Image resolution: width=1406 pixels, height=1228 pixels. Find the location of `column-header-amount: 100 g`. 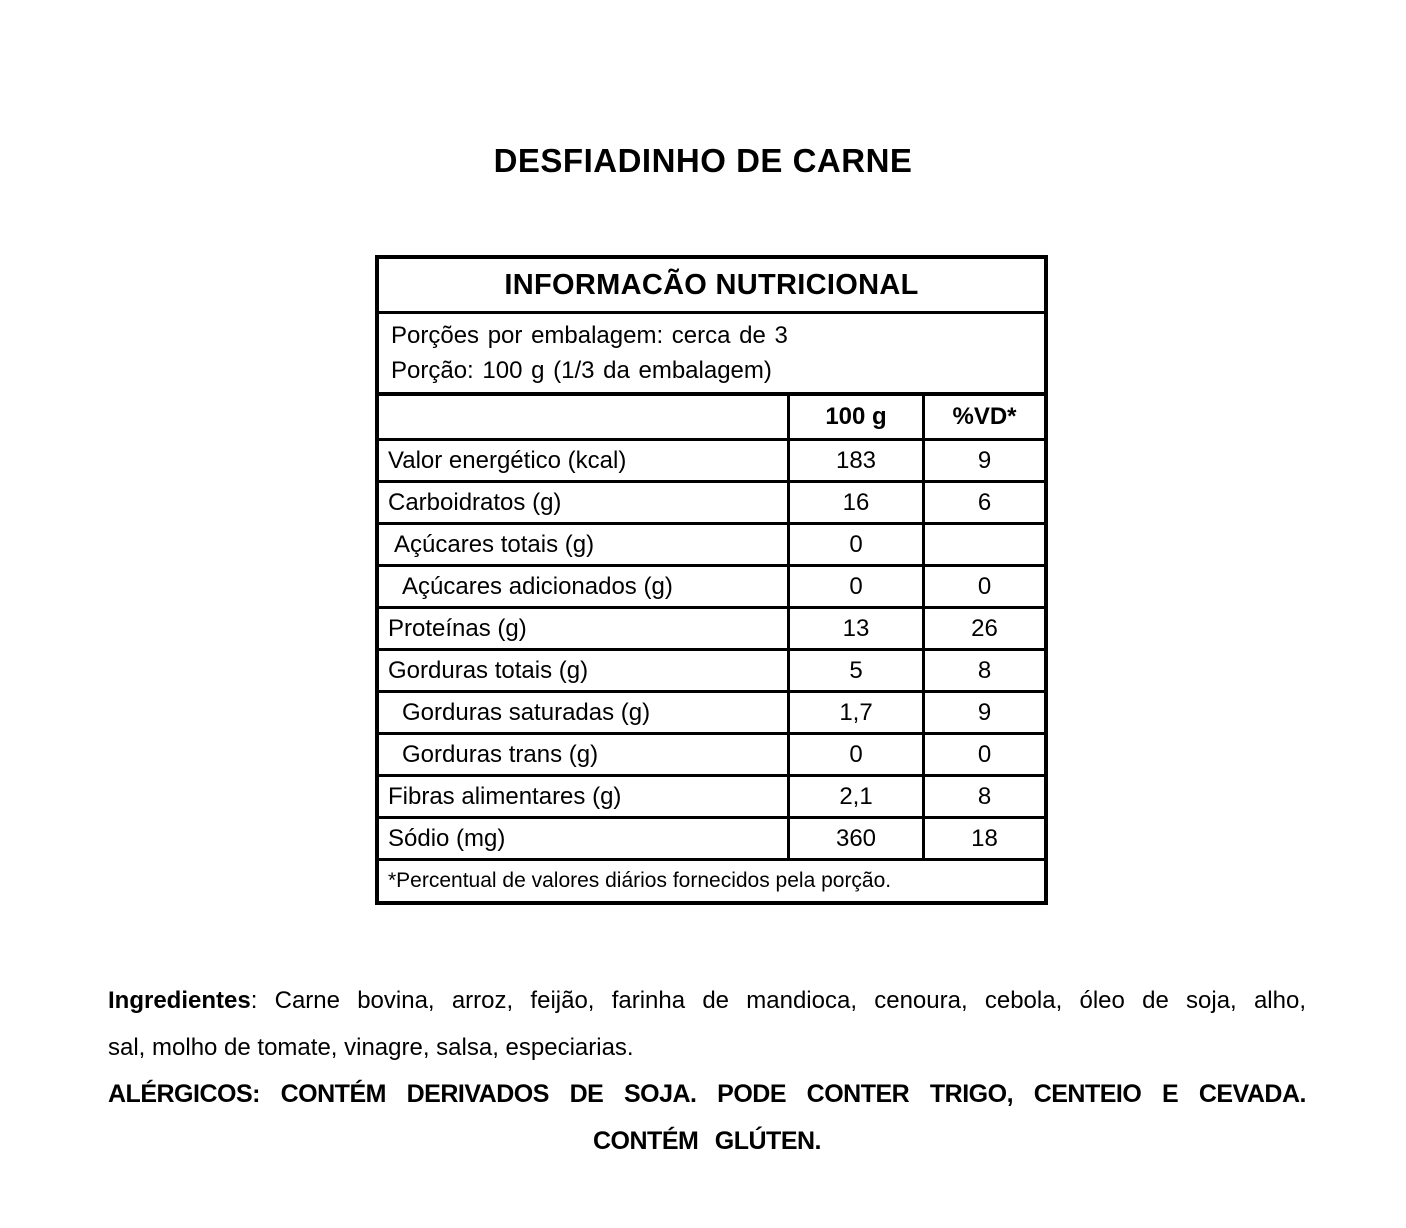

column-header-amount: 100 g is located at coordinates (857, 417).